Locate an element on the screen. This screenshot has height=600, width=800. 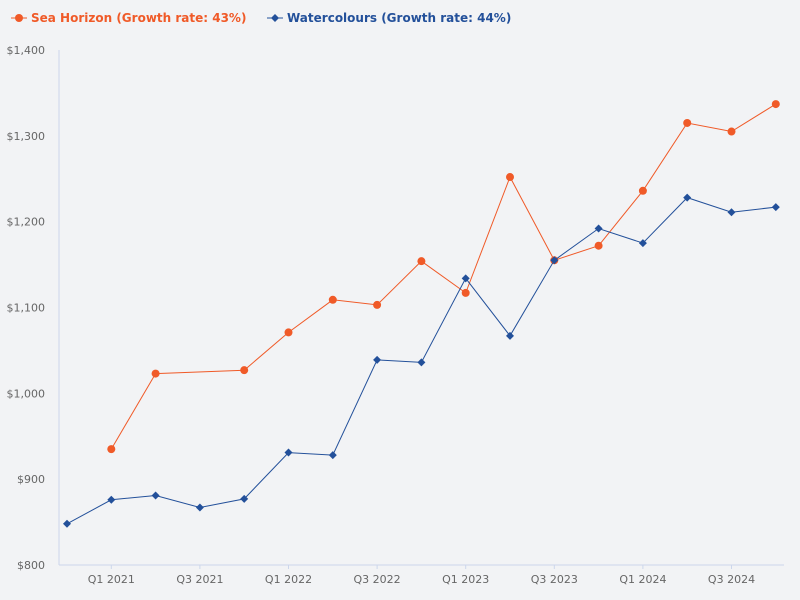
x-tick-label: Q1 2022 is located at coordinates (288, 579).